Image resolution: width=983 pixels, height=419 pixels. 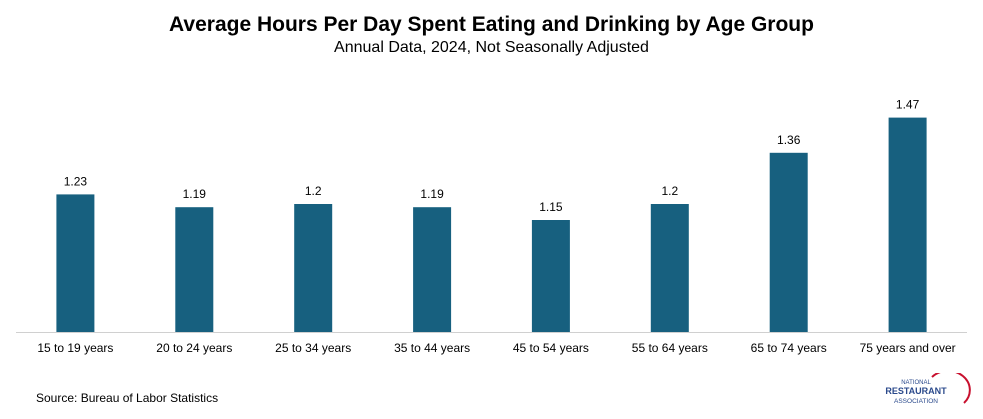 What do you see at coordinates (916, 391) in the screenshot?
I see `logo-line-2: RESTAURANT` at bounding box center [916, 391].